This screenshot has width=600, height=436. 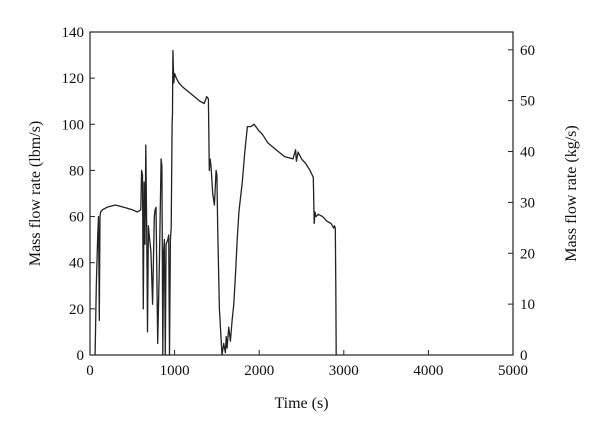 What do you see at coordinates (428, 371) in the screenshot?
I see `x-tick-label: 4000` at bounding box center [428, 371].